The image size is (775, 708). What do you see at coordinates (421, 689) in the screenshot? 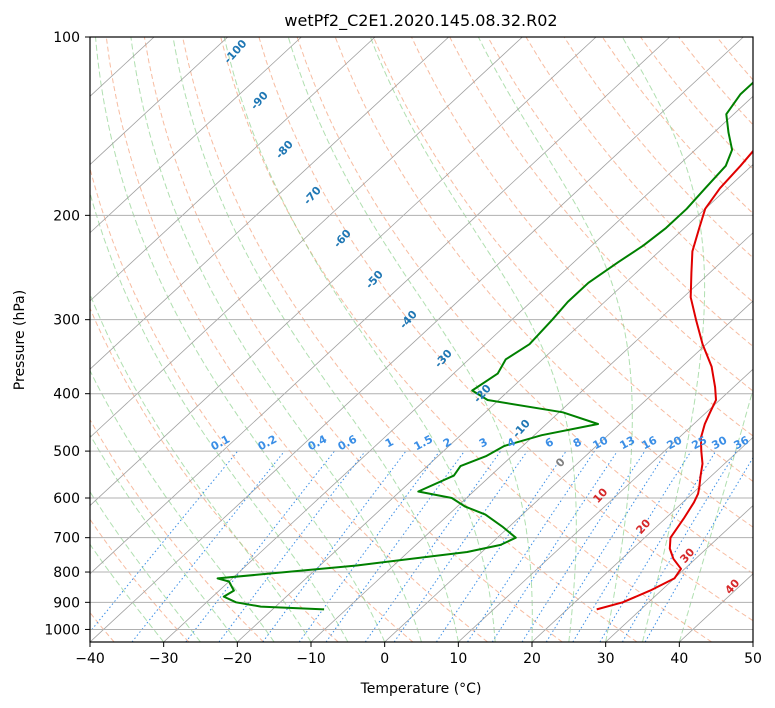
I see `x-axis-label: Temperature (°C)` at bounding box center [421, 689].